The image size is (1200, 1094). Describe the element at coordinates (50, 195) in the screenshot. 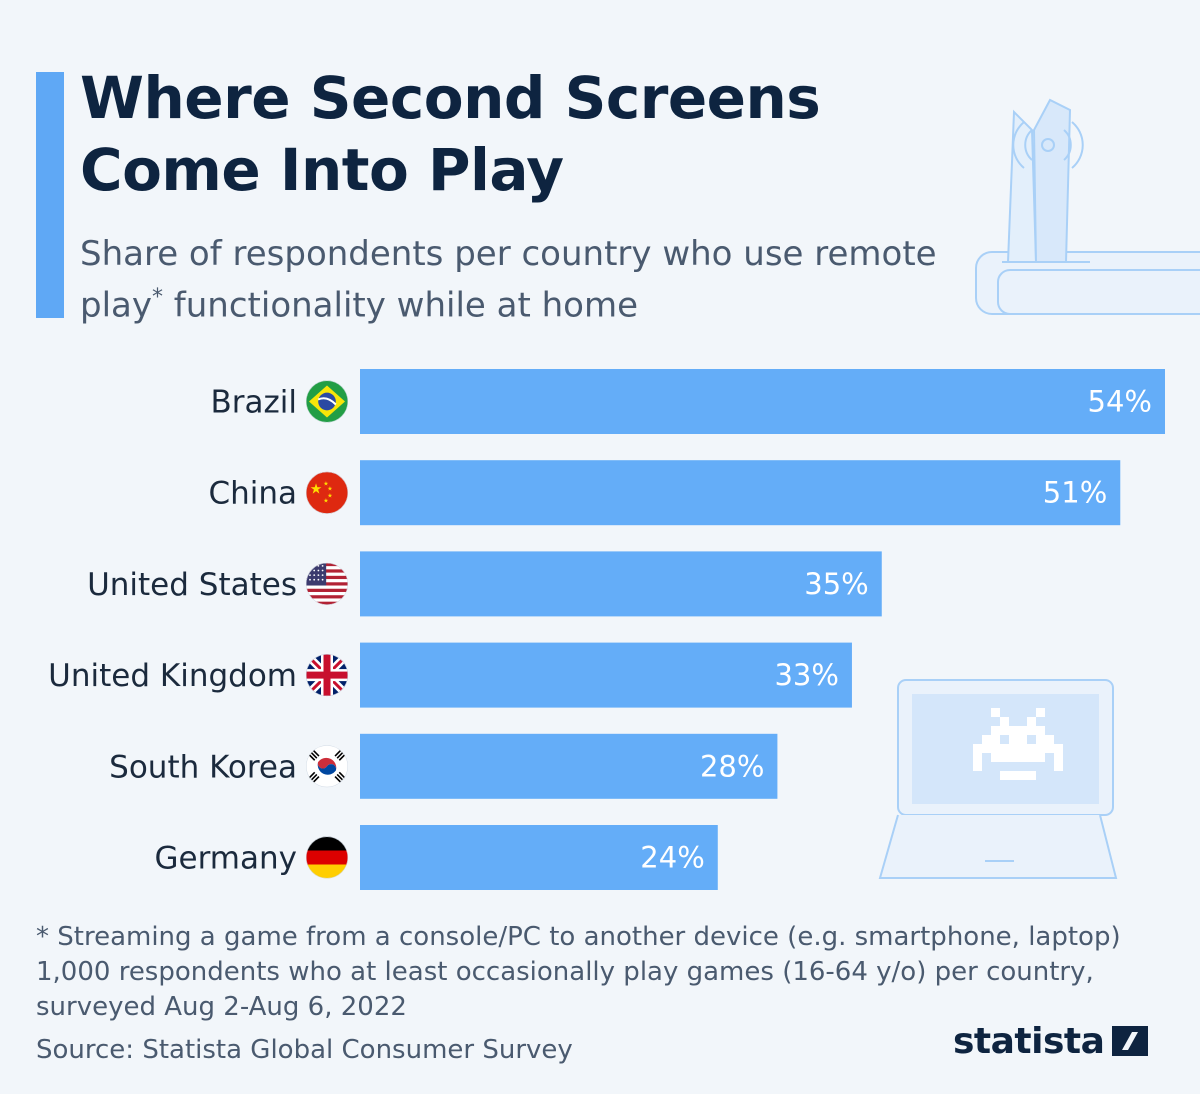

I see `title-accent-bar` at that location.